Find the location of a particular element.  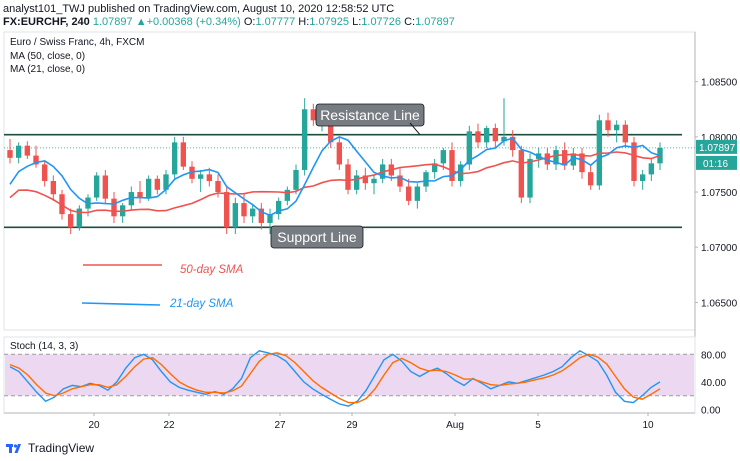

support-line-label-box is located at coordinates (317, 237).